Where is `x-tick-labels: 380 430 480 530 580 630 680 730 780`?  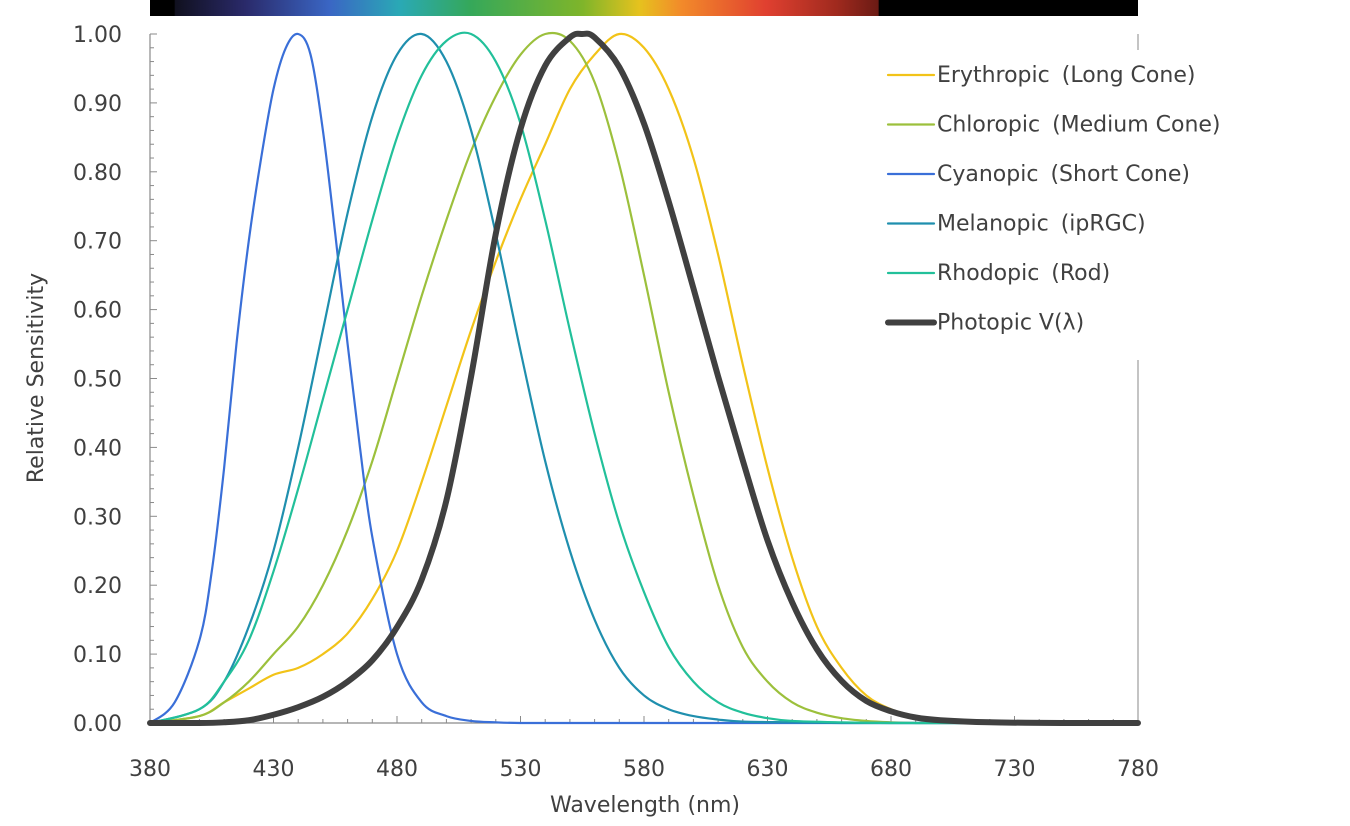
x-tick-labels: 380 430 480 530 580 630 680 730 780 is located at coordinates (644, 769).